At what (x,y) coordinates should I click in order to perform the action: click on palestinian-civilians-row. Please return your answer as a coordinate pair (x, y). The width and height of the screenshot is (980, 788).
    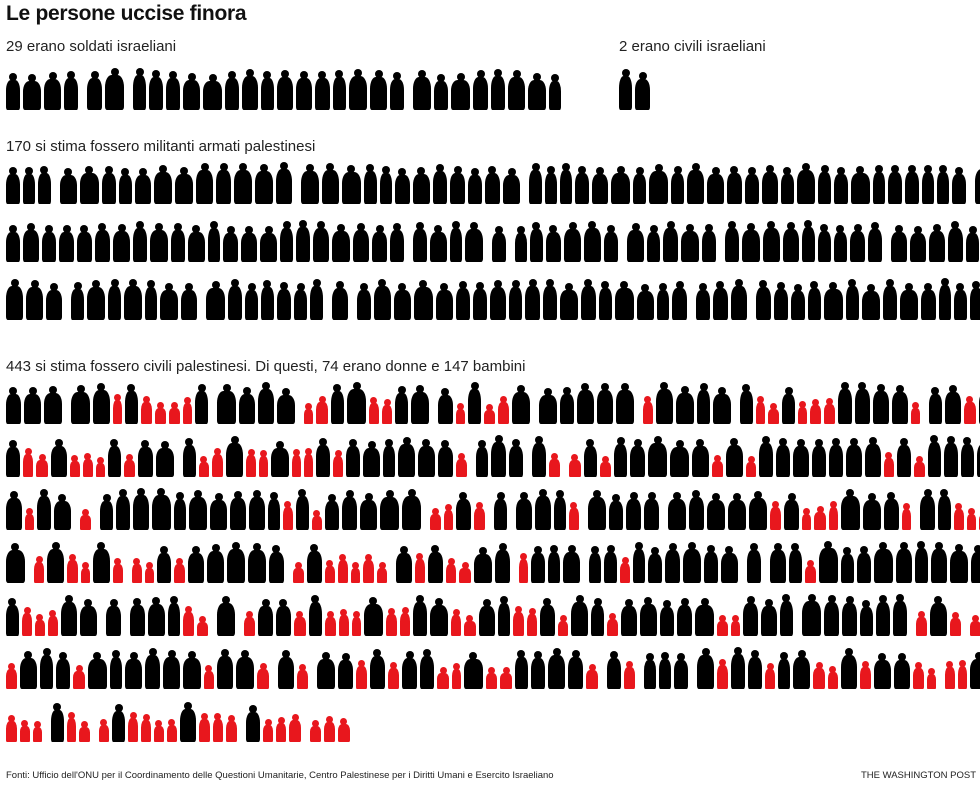
    Looking at the image, I should click on (493, 403).